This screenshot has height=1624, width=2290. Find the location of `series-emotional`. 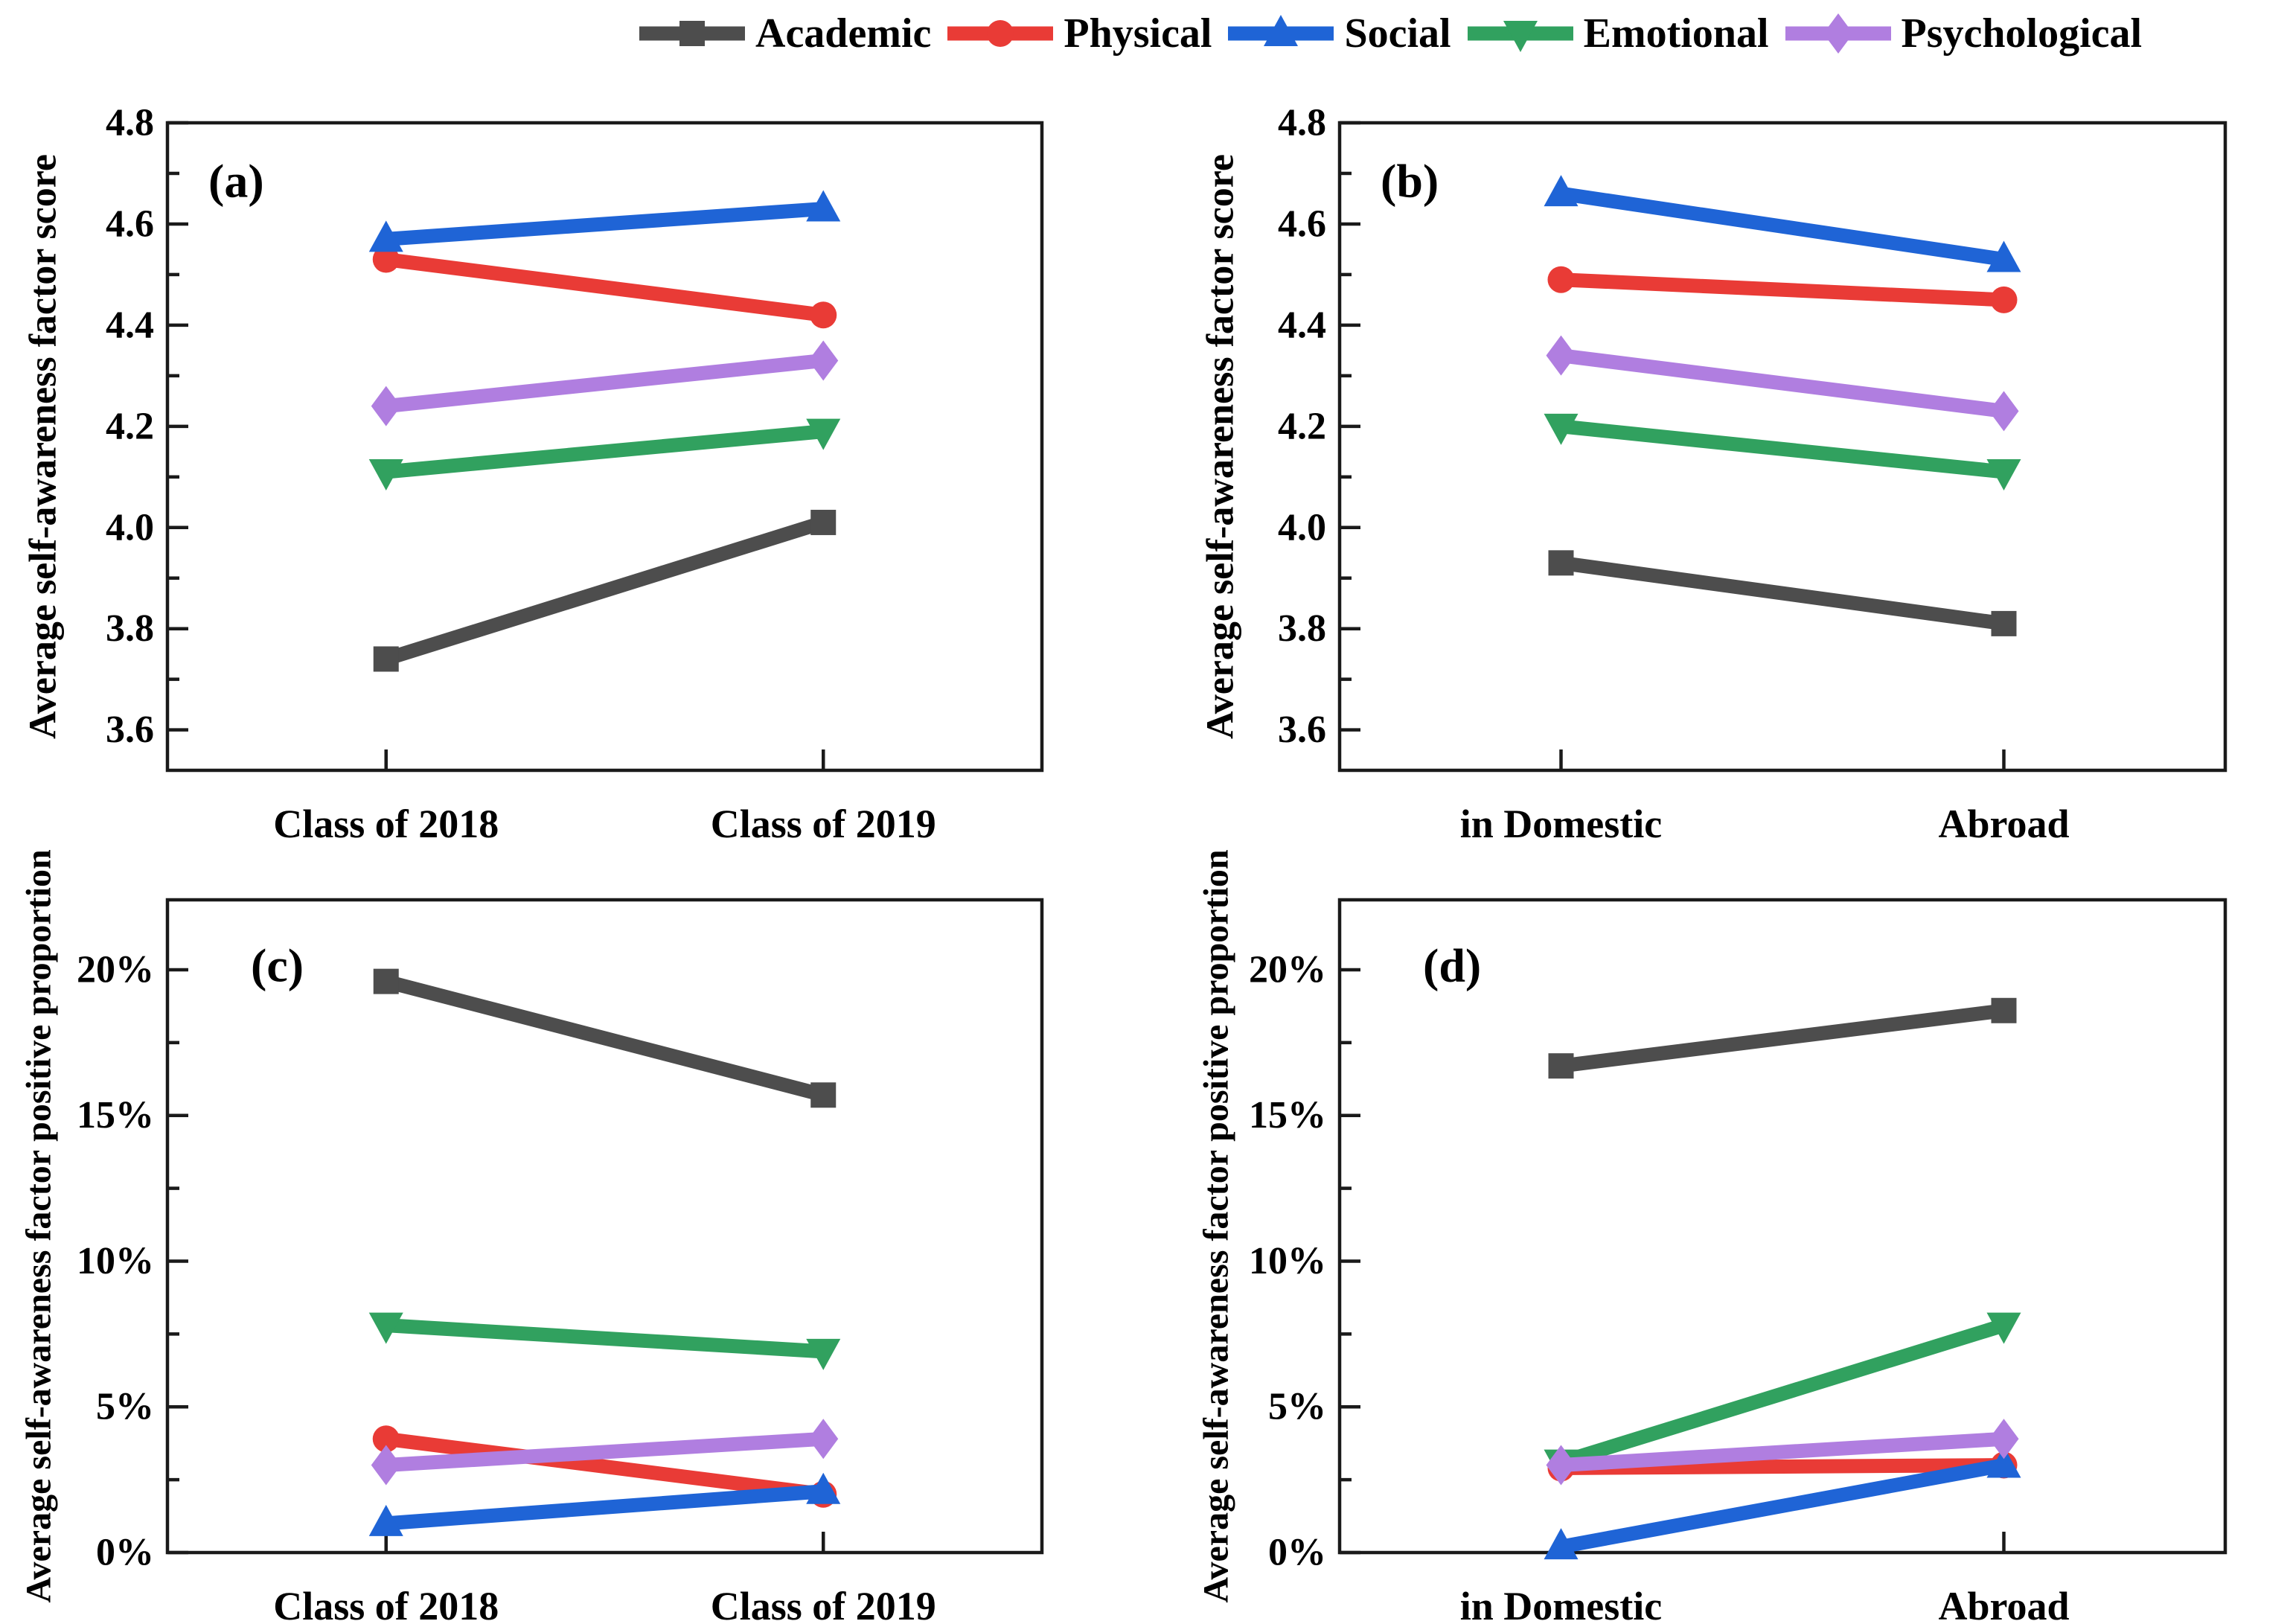

series-emotional is located at coordinates (1782, 451).